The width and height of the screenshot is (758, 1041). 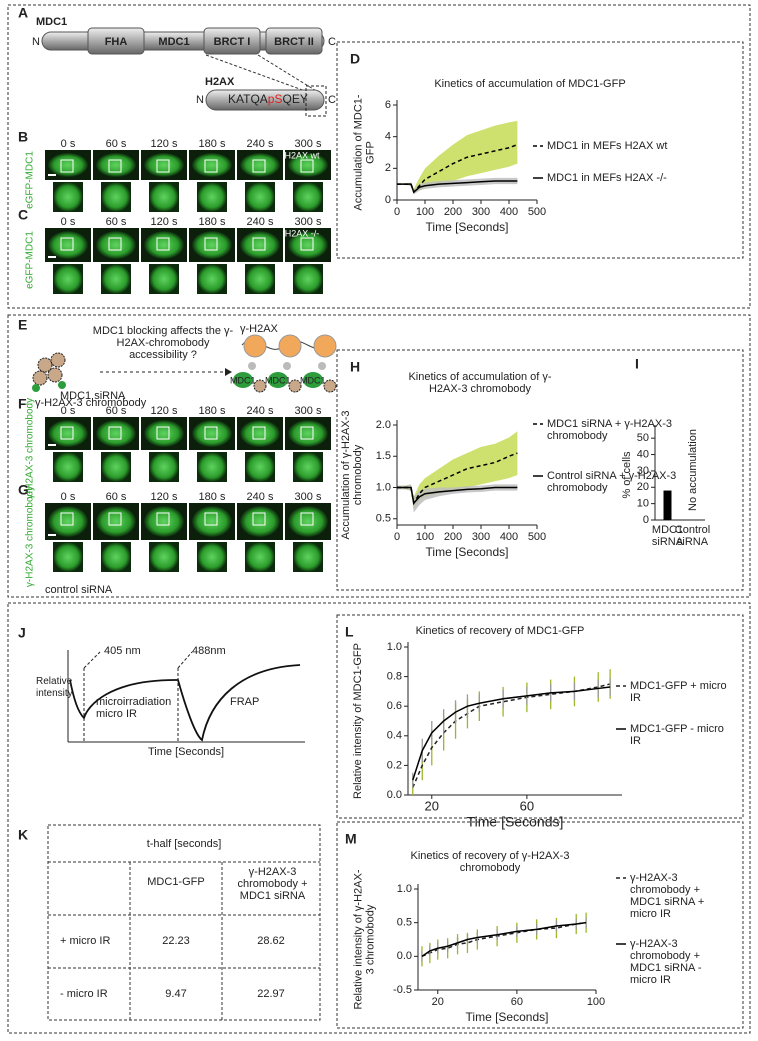 I want to click on phase-label-box: microirradiation micro IR, so click(x=133, y=708).